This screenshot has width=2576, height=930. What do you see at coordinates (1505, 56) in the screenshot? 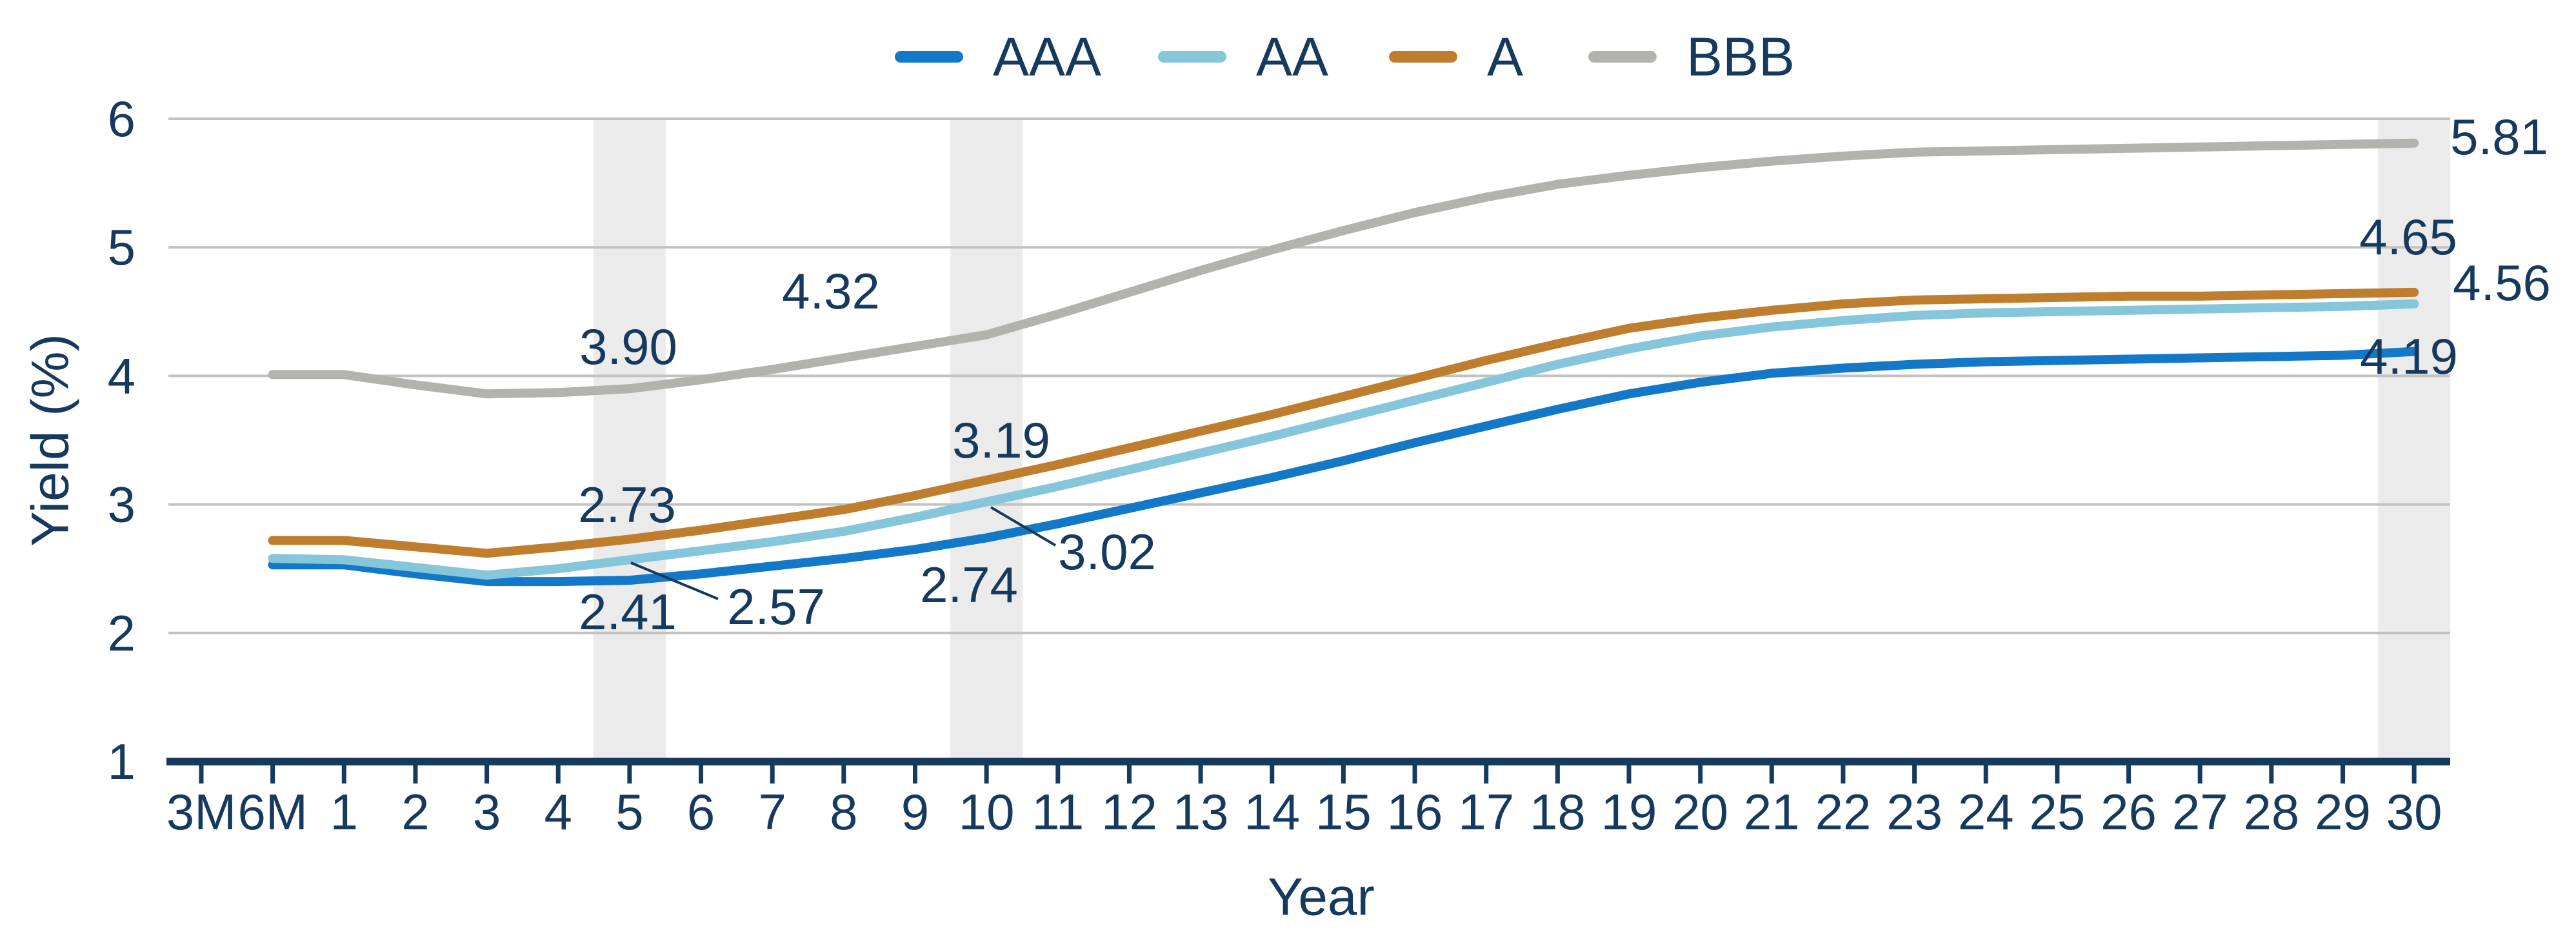
I see `legend-label-A: A` at bounding box center [1505, 56].